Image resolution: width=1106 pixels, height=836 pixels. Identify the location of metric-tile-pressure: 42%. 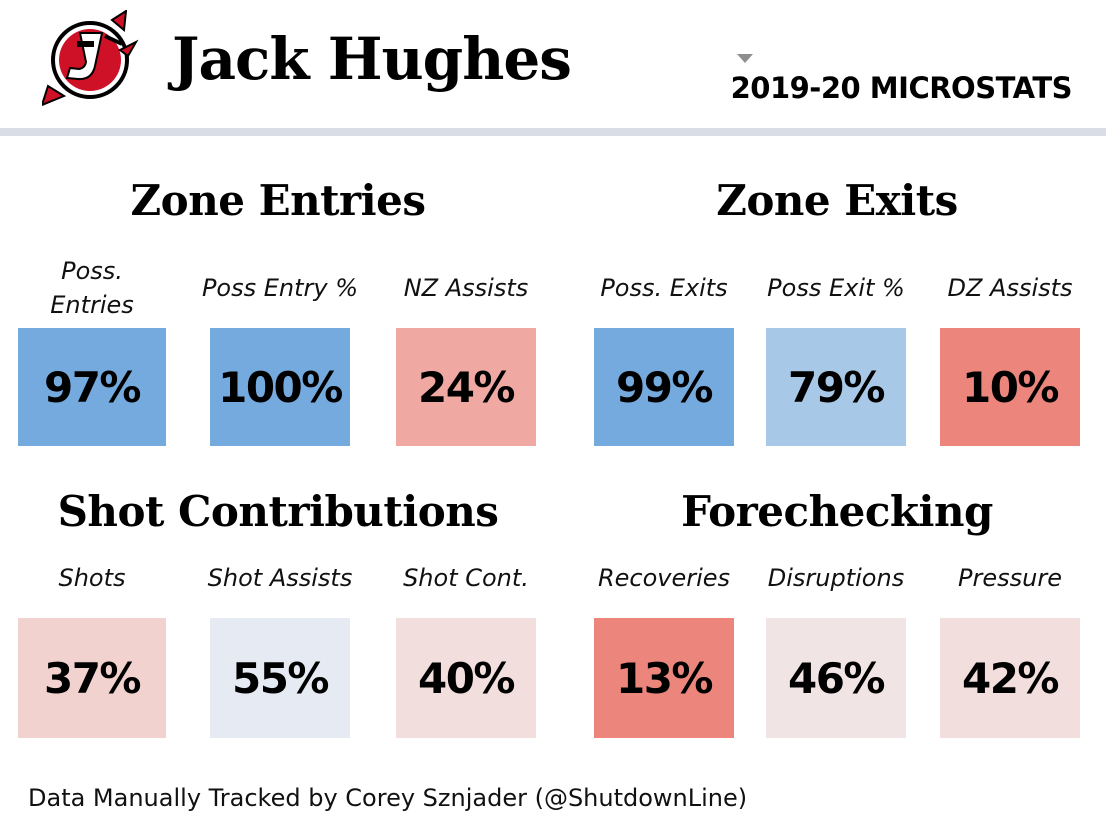
(1010, 678).